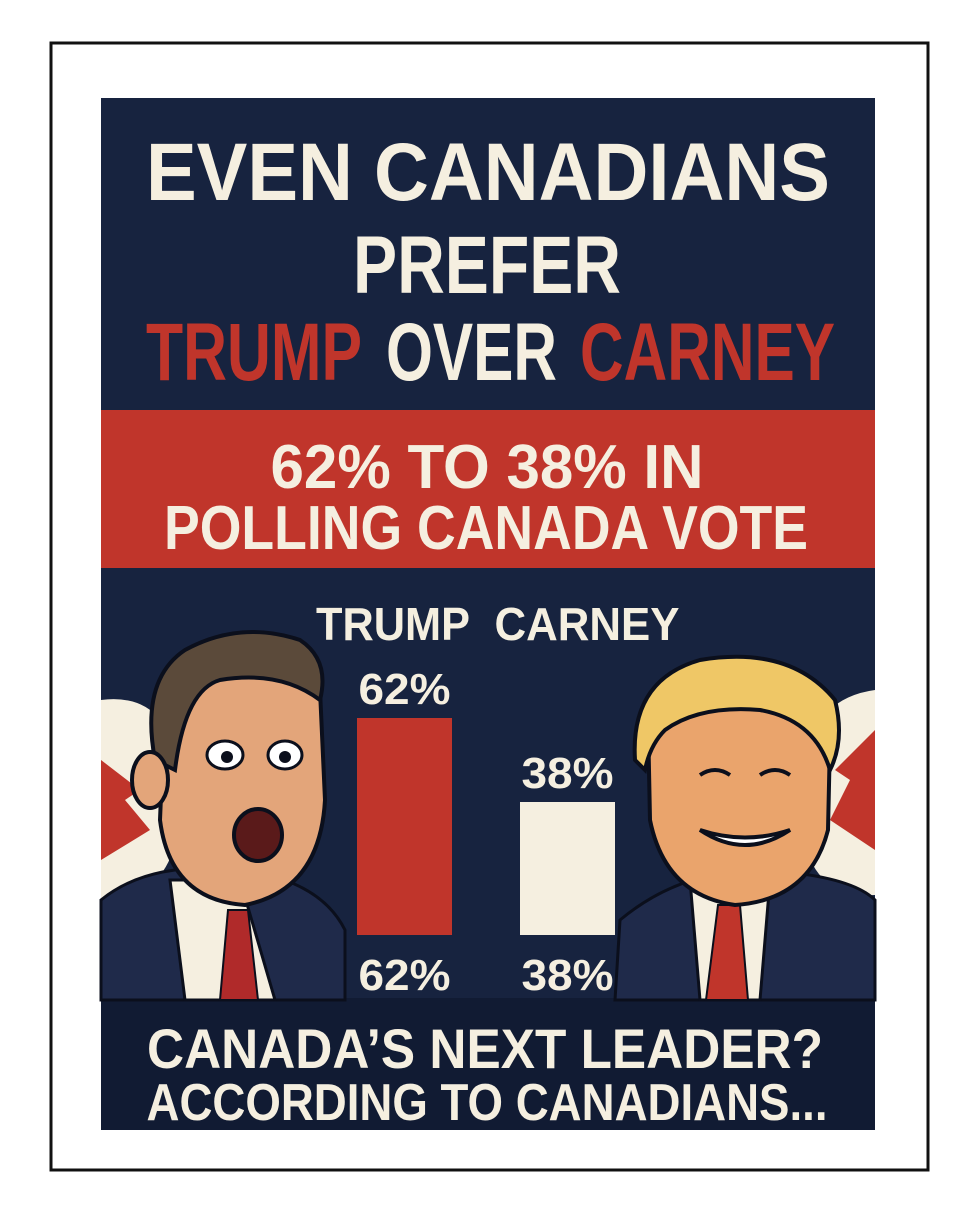 This screenshot has width=970, height=1205. I want to click on category-label: TRUMP, so click(393, 624).